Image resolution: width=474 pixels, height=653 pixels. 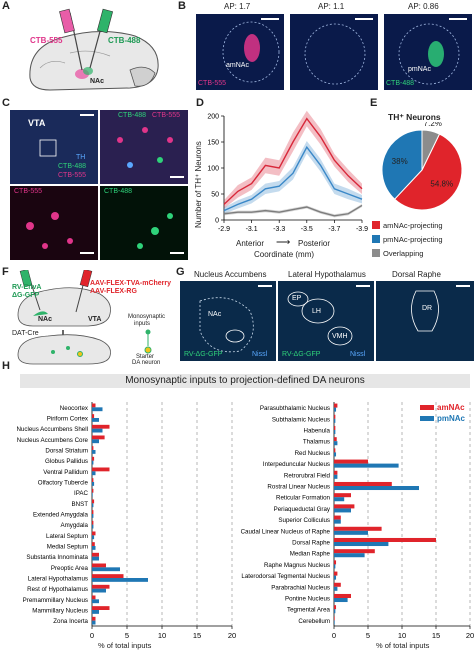 I want to click on f-datcre: DAT-Cre, so click(x=25, y=333).